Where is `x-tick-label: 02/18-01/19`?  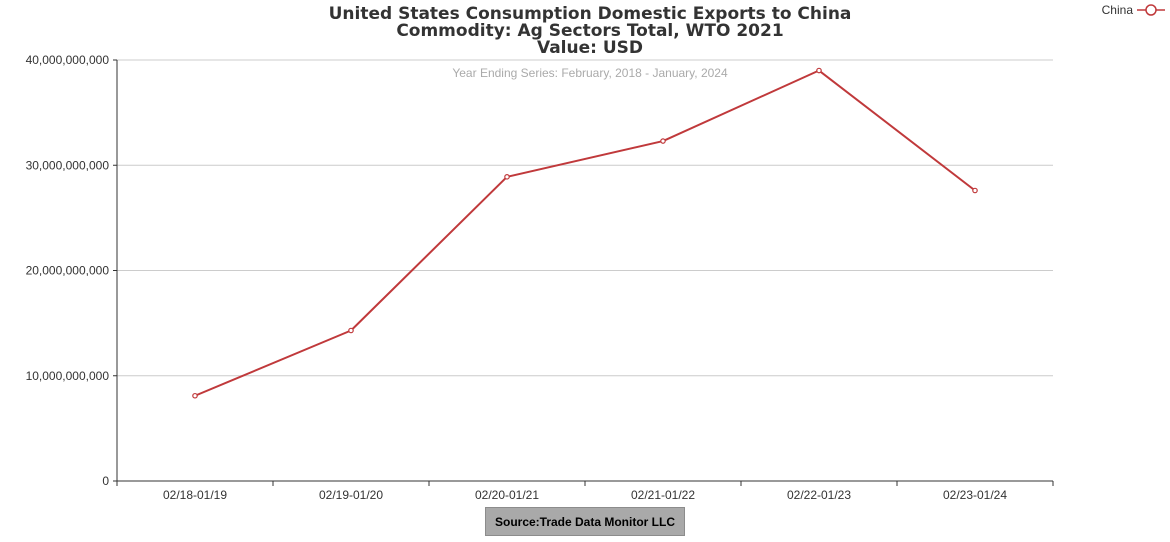 x-tick-label: 02/18-01/19 is located at coordinates (195, 495).